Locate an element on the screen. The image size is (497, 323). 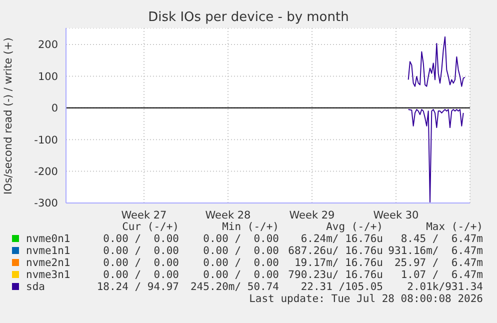
y-tick-label: 100 is located at coordinates (48, 76).